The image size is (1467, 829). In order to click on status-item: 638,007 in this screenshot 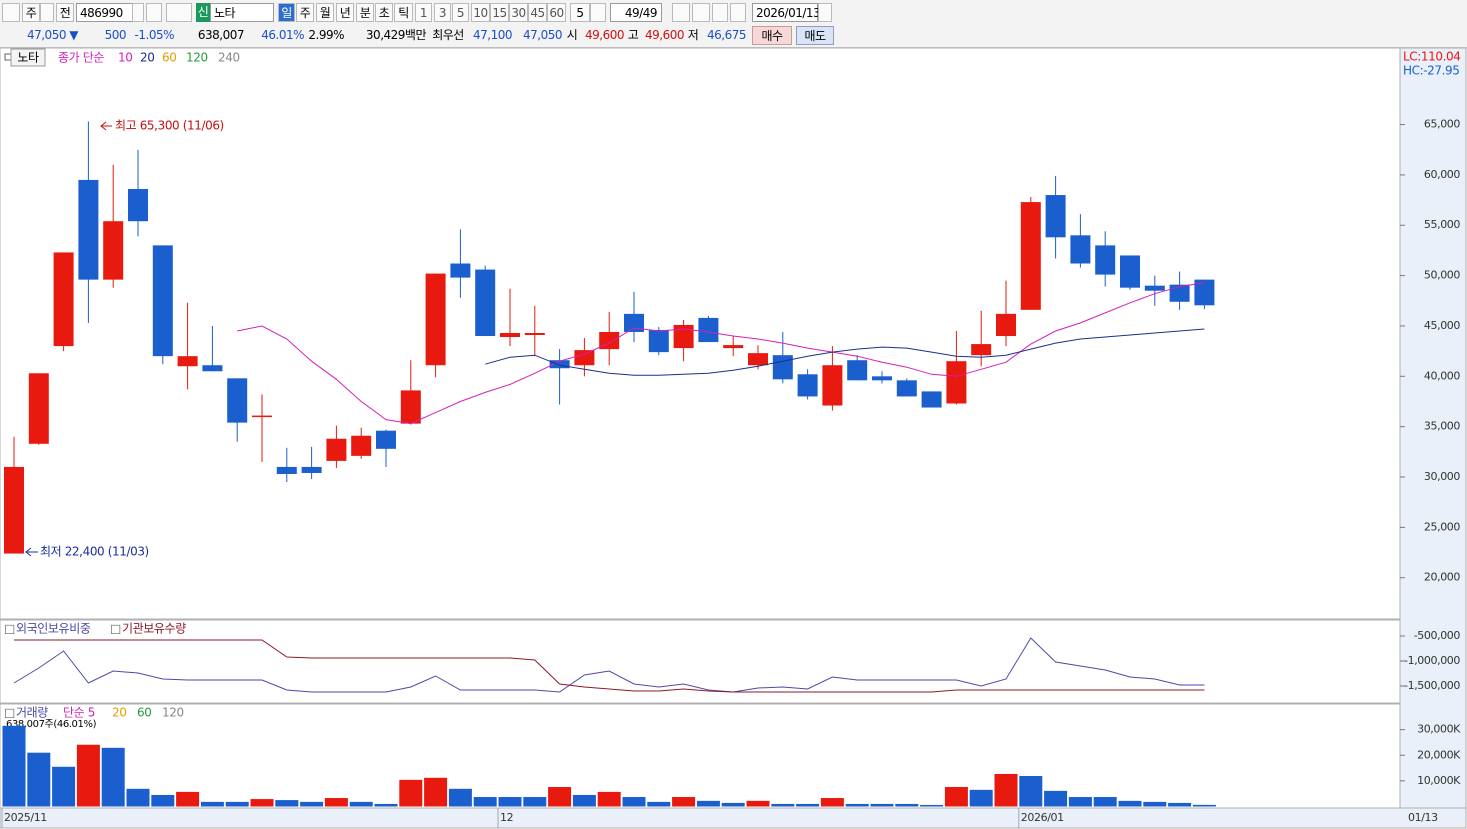, I will do `click(221, 35)`.